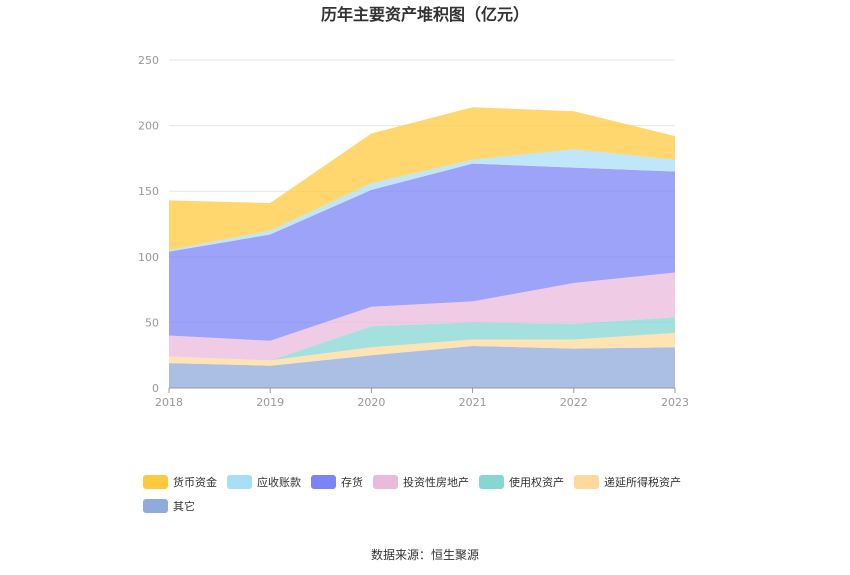  What do you see at coordinates (371, 402) in the screenshot?
I see `x-tick-label: 2020` at bounding box center [371, 402].